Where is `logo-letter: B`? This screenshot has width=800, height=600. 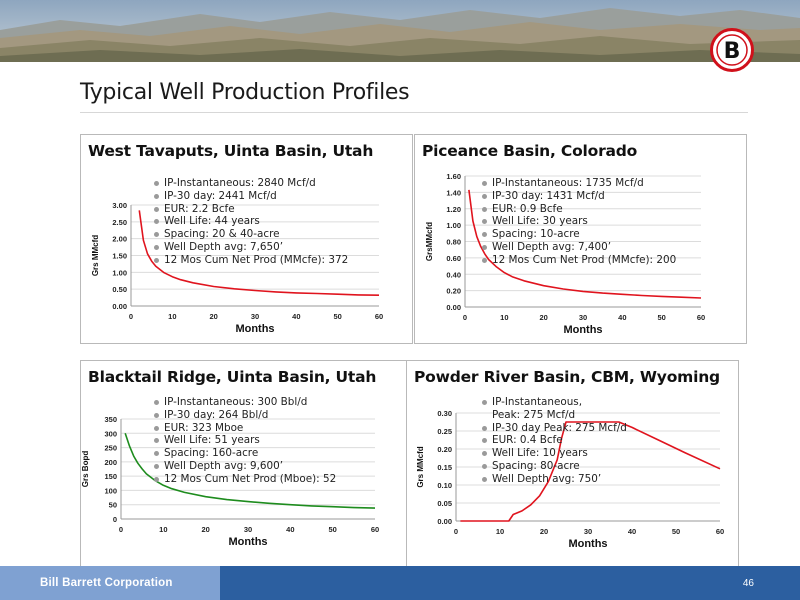
logo-letter: B is located at coordinates (732, 51).